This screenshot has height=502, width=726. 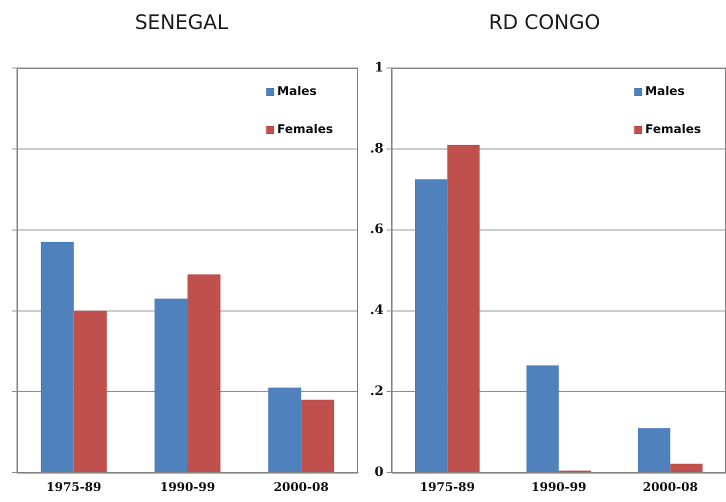 What do you see at coordinates (377, 230) in the screenshot?
I see `y-tick-label: .6` at bounding box center [377, 230].